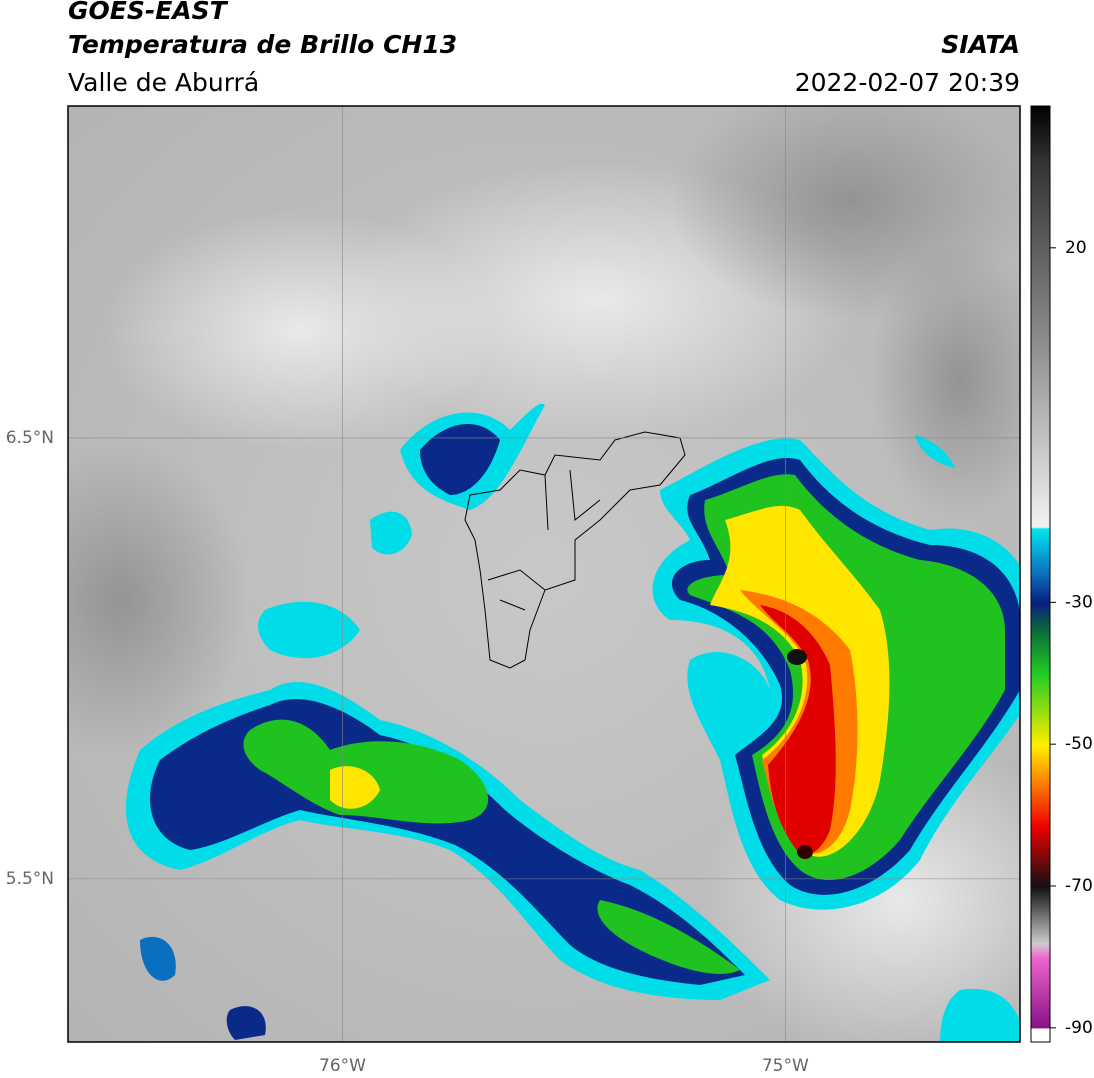 Image resolution: width=1094 pixels, height=1078 pixels. Describe the element at coordinates (1076, 248) in the screenshot. I see `colorbar-tick-label: 20` at that location.